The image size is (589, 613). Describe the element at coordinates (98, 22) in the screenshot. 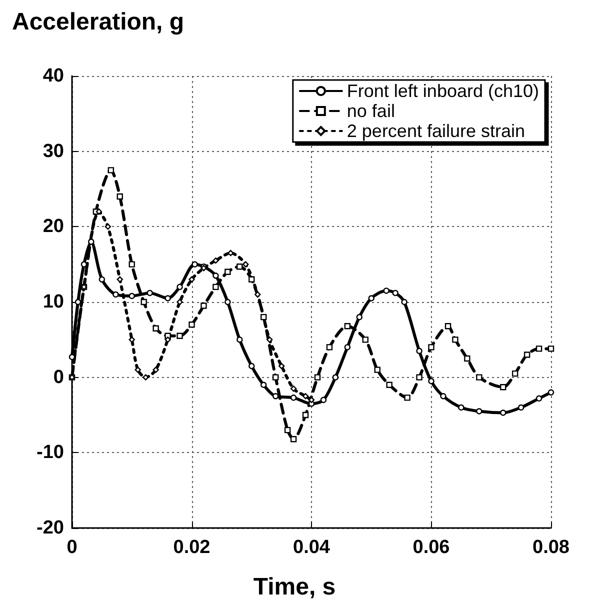

I see `y-axis-title: Acceleration, g` at that location.